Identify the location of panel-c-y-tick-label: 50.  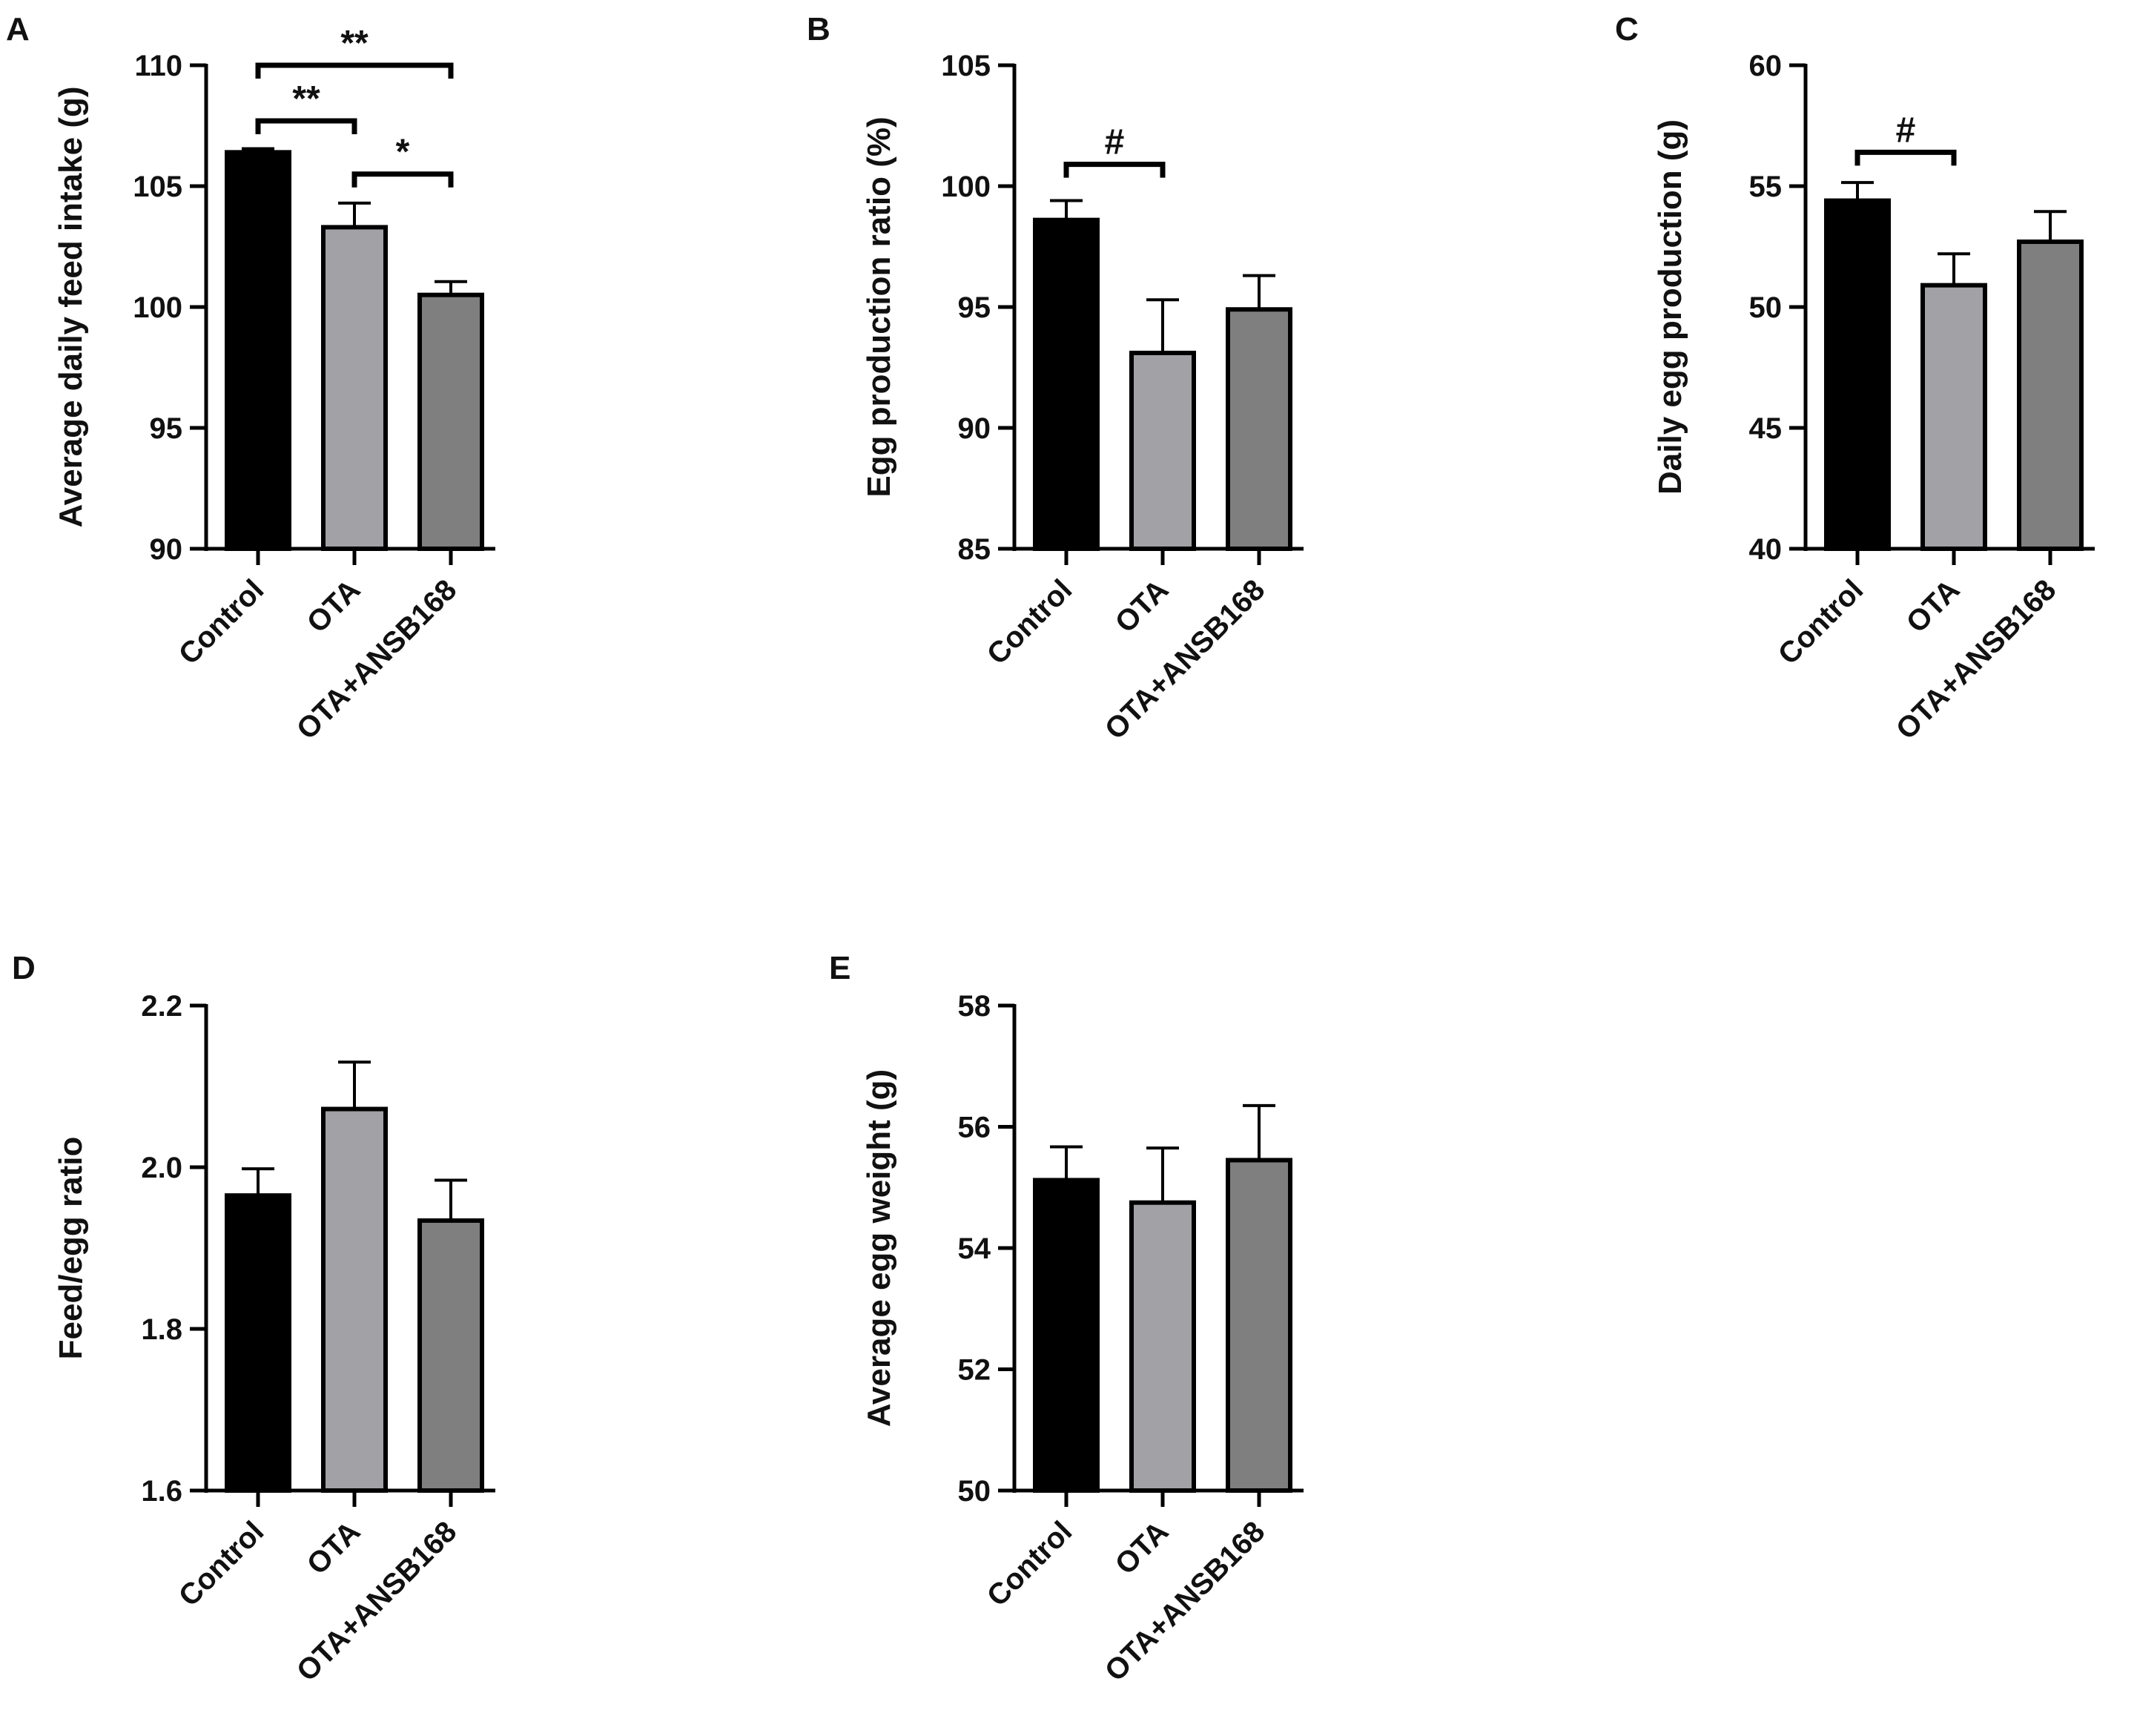
(1766, 308).